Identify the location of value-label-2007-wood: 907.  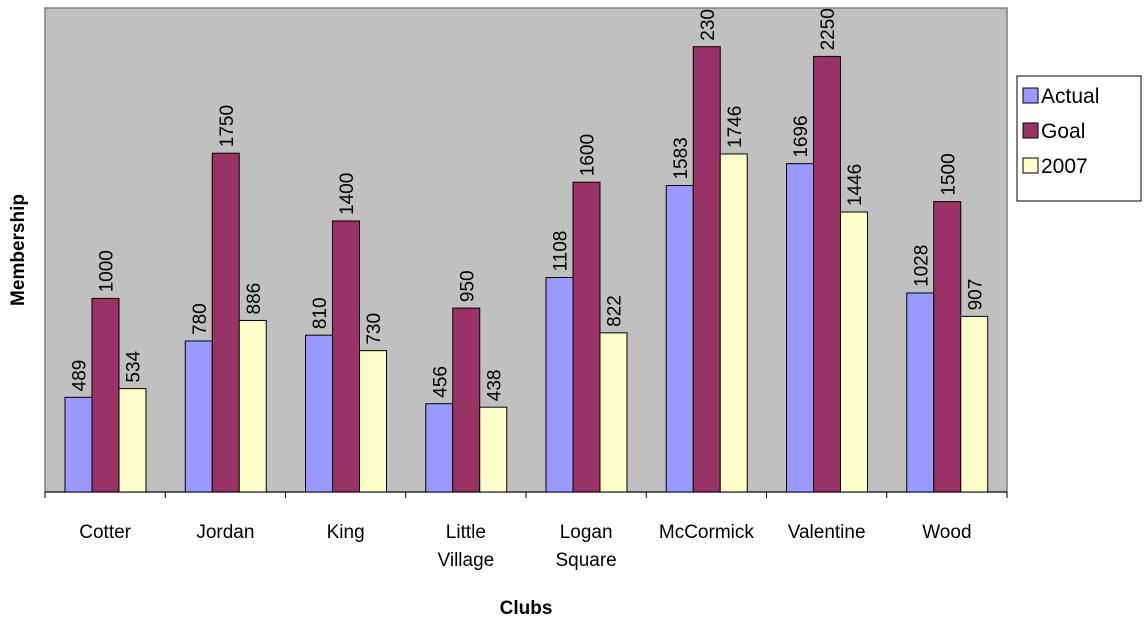
(975, 295).